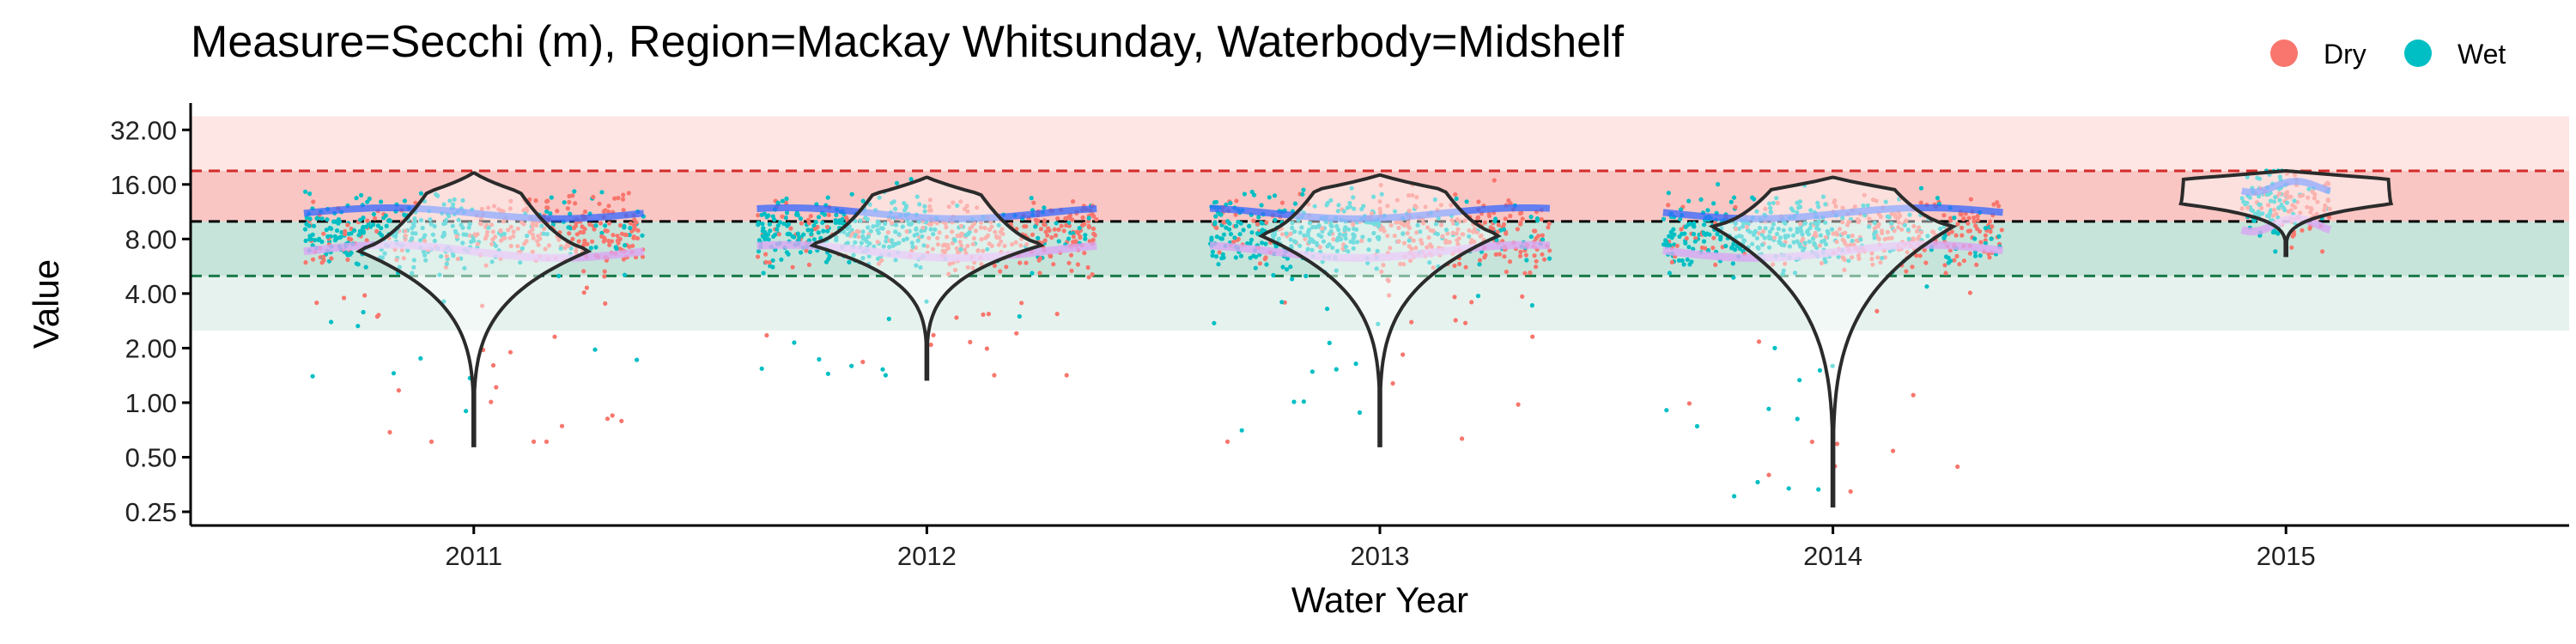 Image resolution: width=2576 pixels, height=644 pixels. I want to click on legend: Dry Wet, so click(2388, 55).